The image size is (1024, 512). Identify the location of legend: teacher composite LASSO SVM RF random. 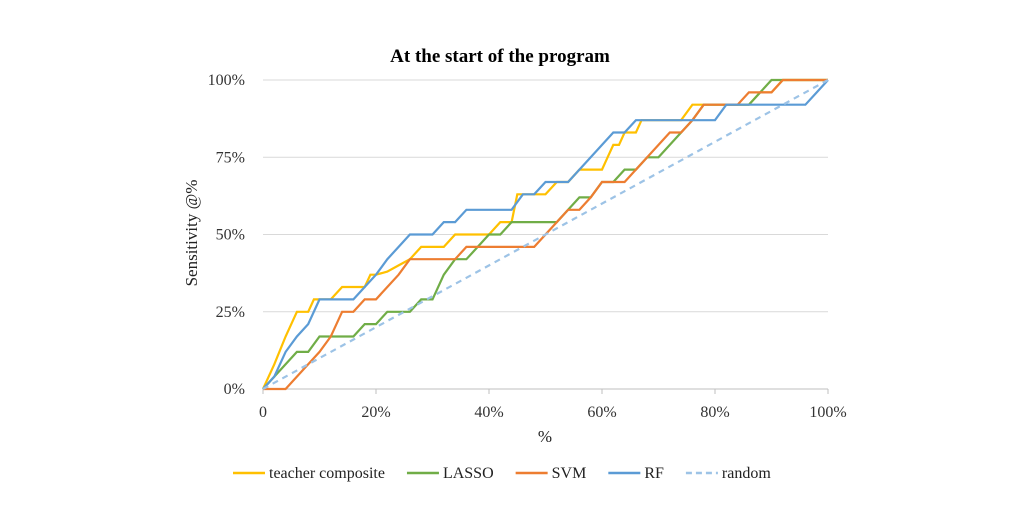
(502, 473).